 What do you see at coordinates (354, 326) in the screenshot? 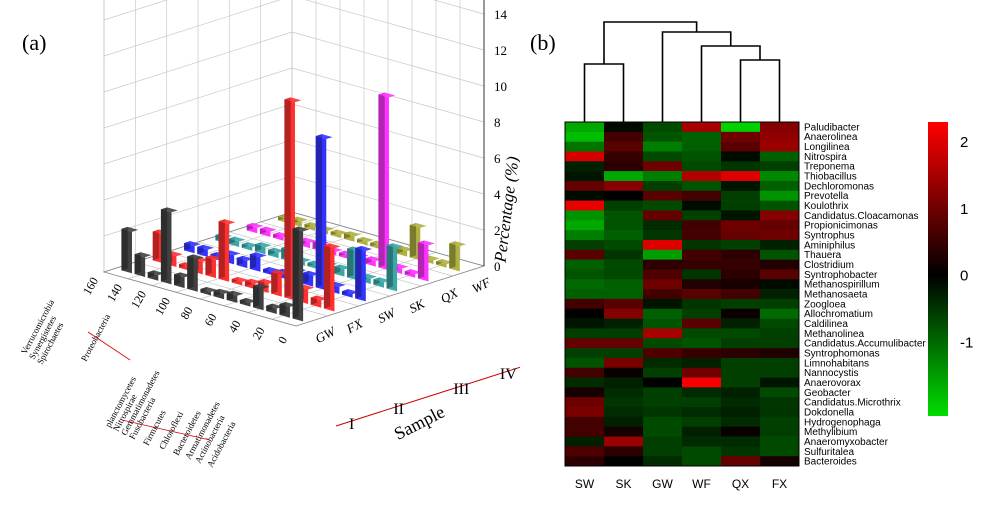
I see `sample-tick-FX: FX` at bounding box center [354, 326].